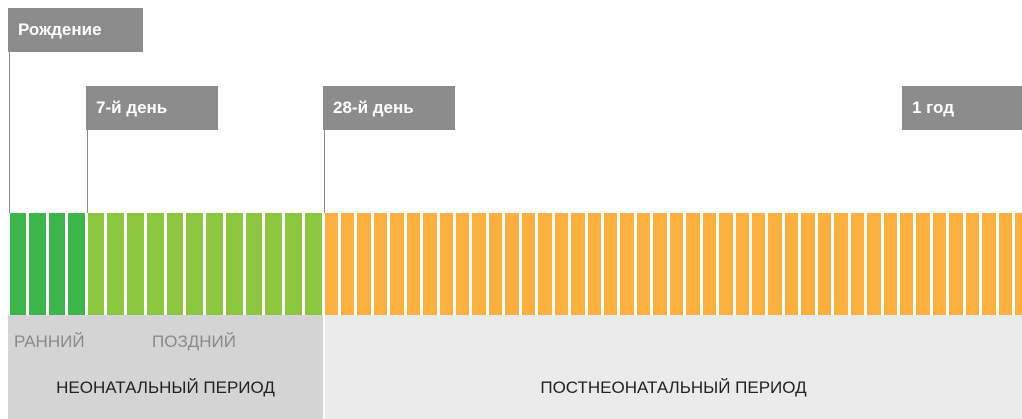  What do you see at coordinates (75, 30) in the screenshot?
I see `marker-label: Рождение` at bounding box center [75, 30].